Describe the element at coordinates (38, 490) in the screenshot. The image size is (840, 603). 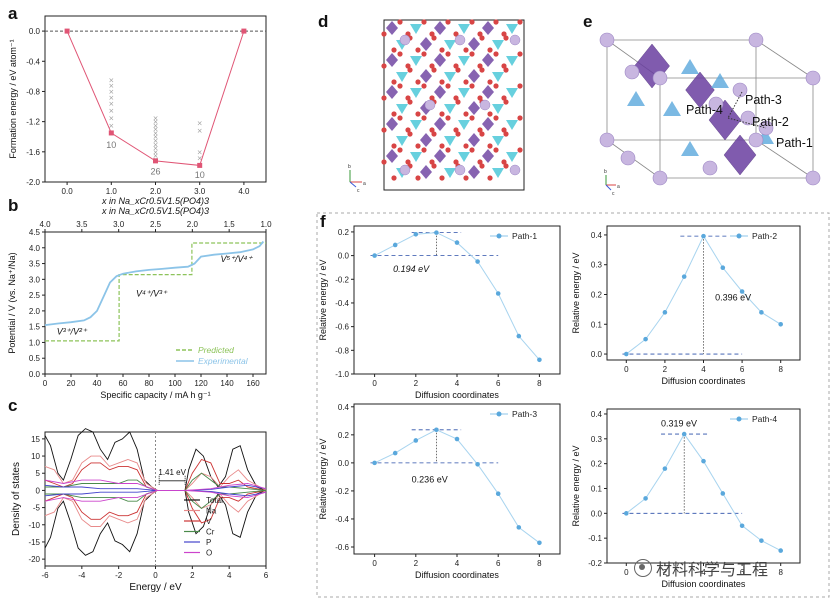
I see `y-tick-label-c-3: 0` at that location.